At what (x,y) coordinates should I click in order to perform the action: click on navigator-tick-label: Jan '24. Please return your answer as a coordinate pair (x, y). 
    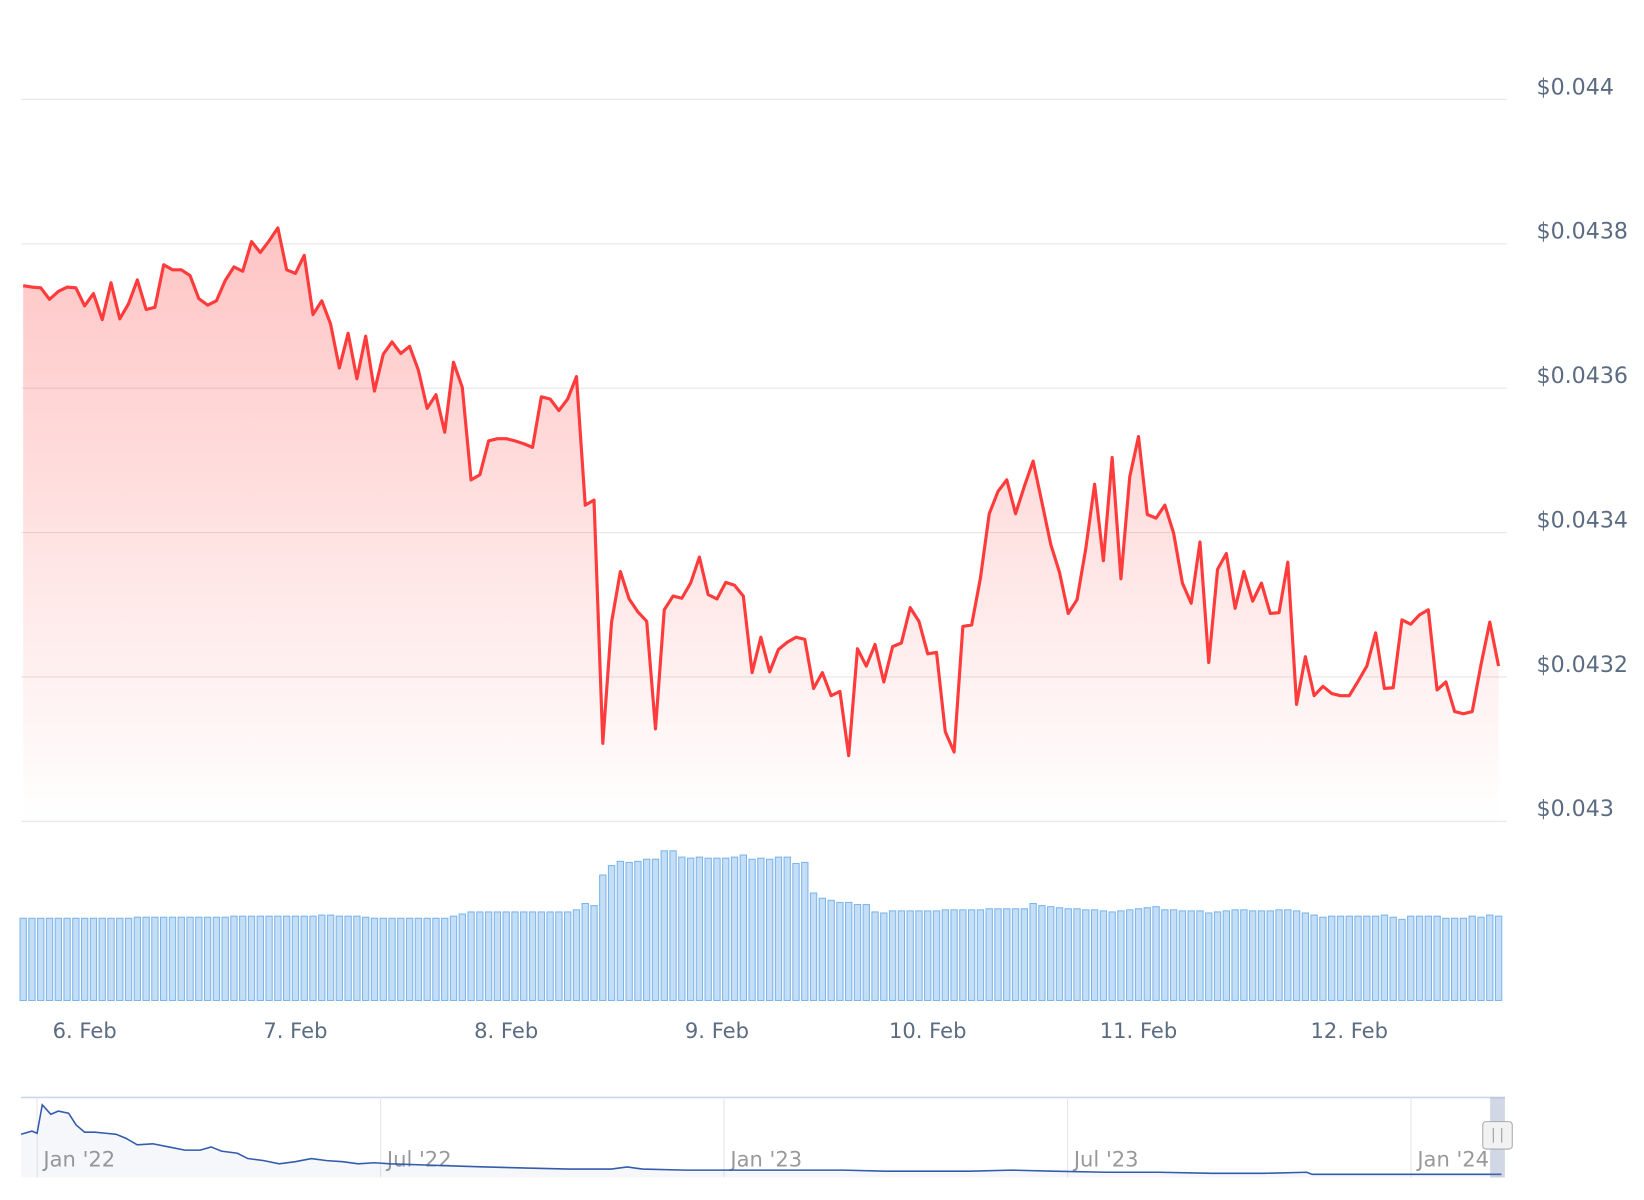
    Looking at the image, I should click on (1452, 1159).